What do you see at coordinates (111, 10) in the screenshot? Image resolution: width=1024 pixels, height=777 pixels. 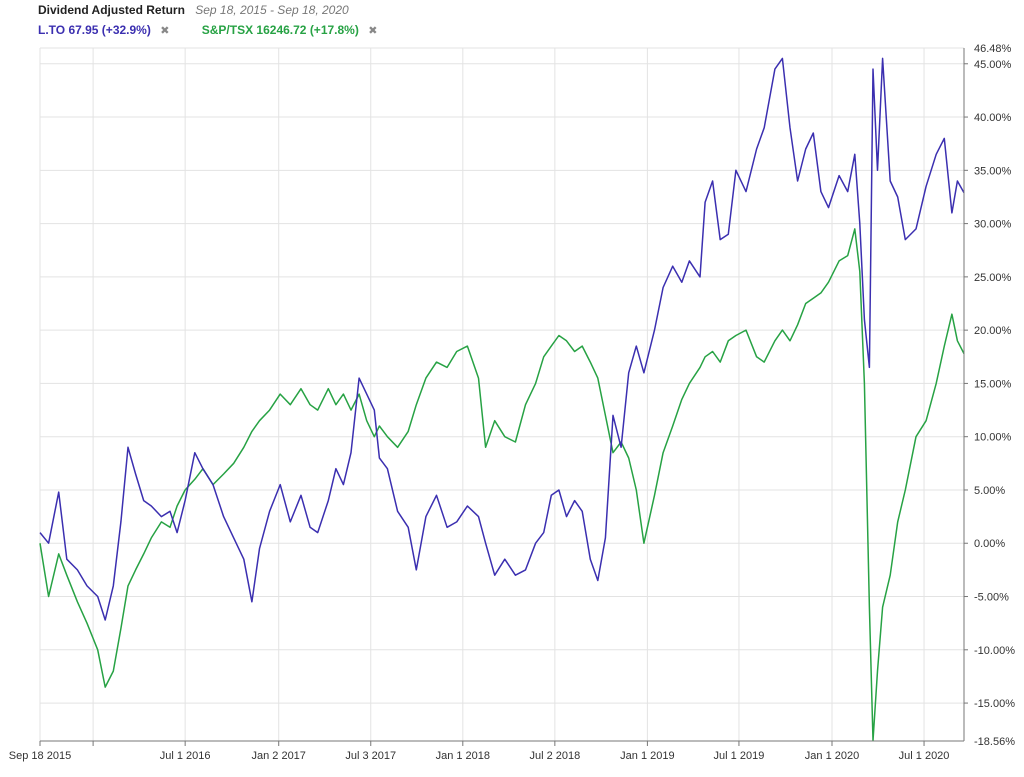 I see `chart-title: Dividend Adjusted Return` at bounding box center [111, 10].